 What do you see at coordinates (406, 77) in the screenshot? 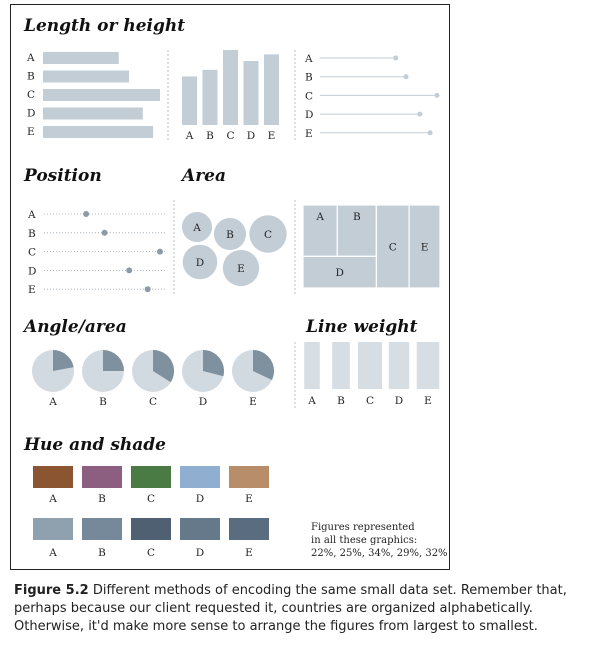
I see `lollipop-dot-b` at bounding box center [406, 77].